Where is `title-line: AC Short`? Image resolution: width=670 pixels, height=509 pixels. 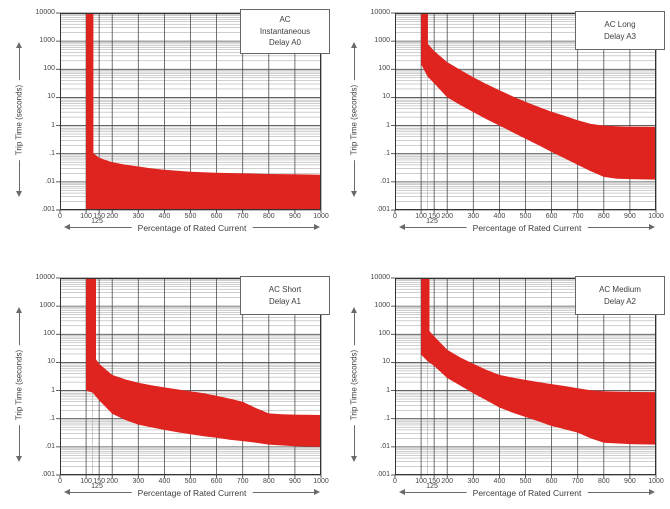 title-line: AC Short is located at coordinates (285, 289).